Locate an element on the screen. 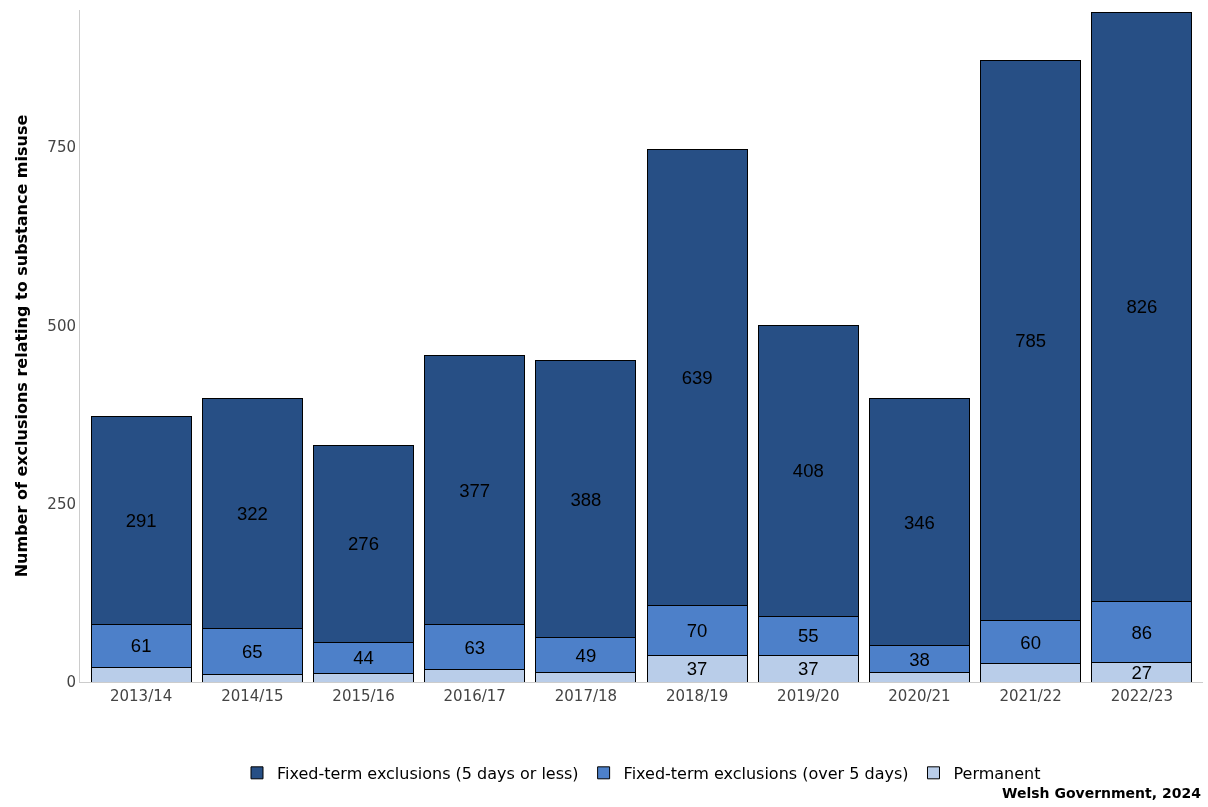  data-label: 61 is located at coordinates (141, 646).